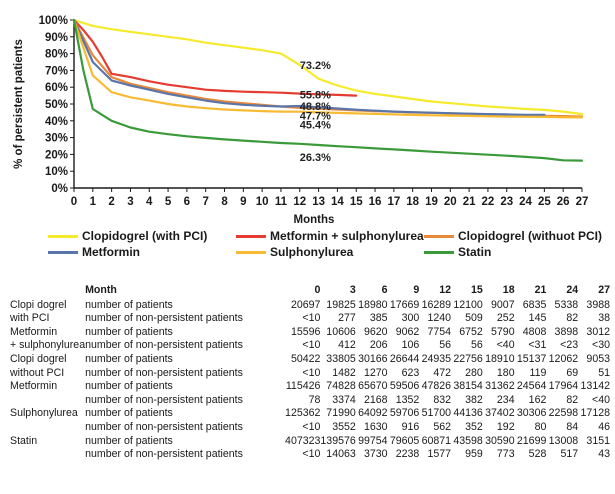 The width and height of the screenshot is (615, 494). I want to click on value-cell: 5790, so click(503, 331).